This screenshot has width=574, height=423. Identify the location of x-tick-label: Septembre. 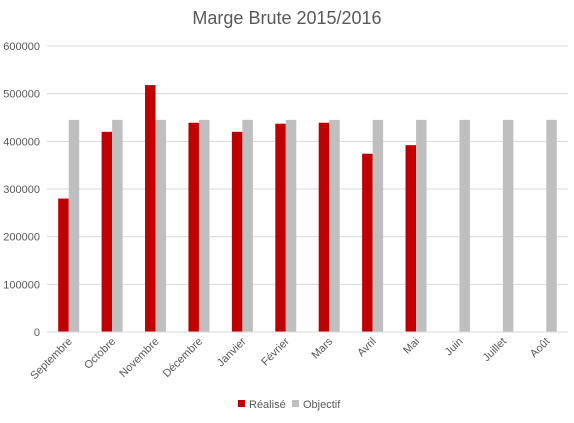
(51, 359).